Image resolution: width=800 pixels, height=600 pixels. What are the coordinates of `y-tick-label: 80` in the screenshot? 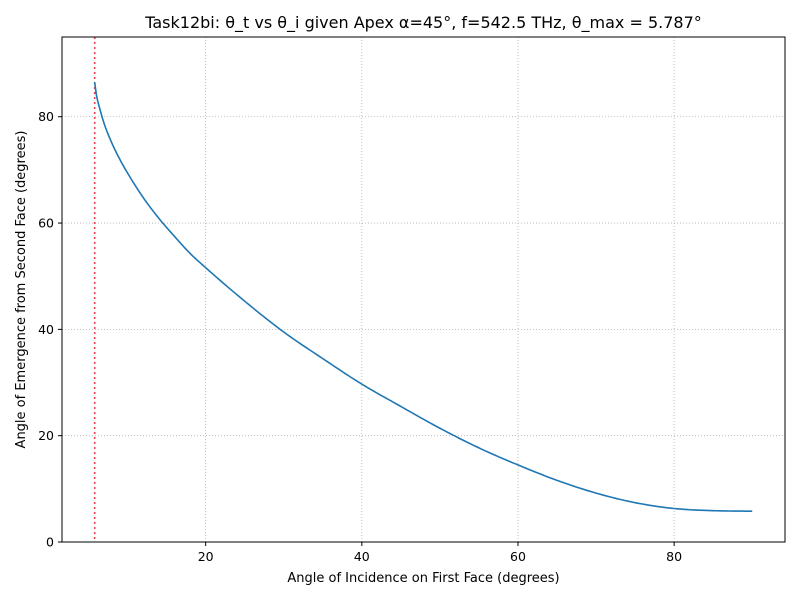 It's located at (46, 116).